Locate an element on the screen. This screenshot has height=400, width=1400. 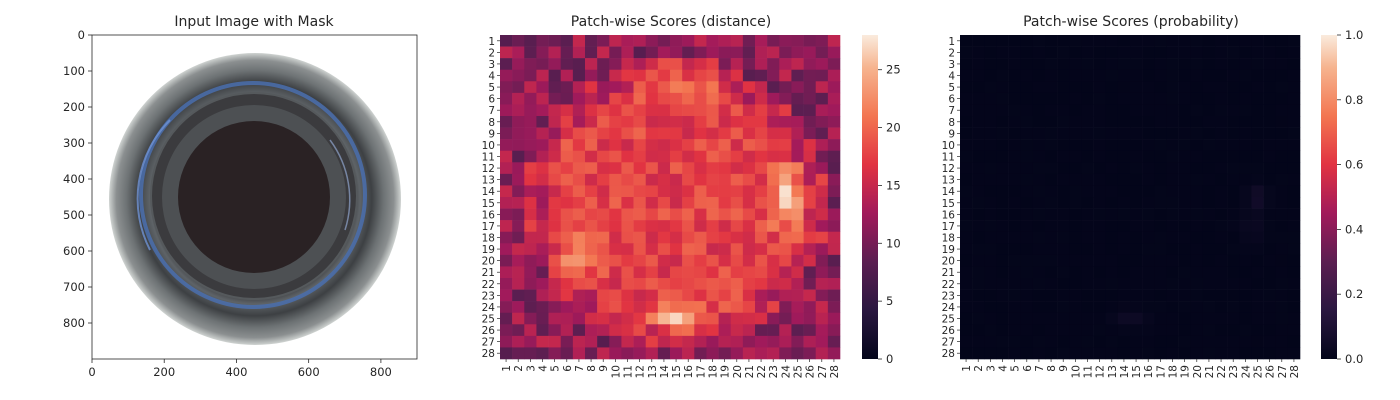
probability-col-label: 4 is located at coordinates (1004, 368).